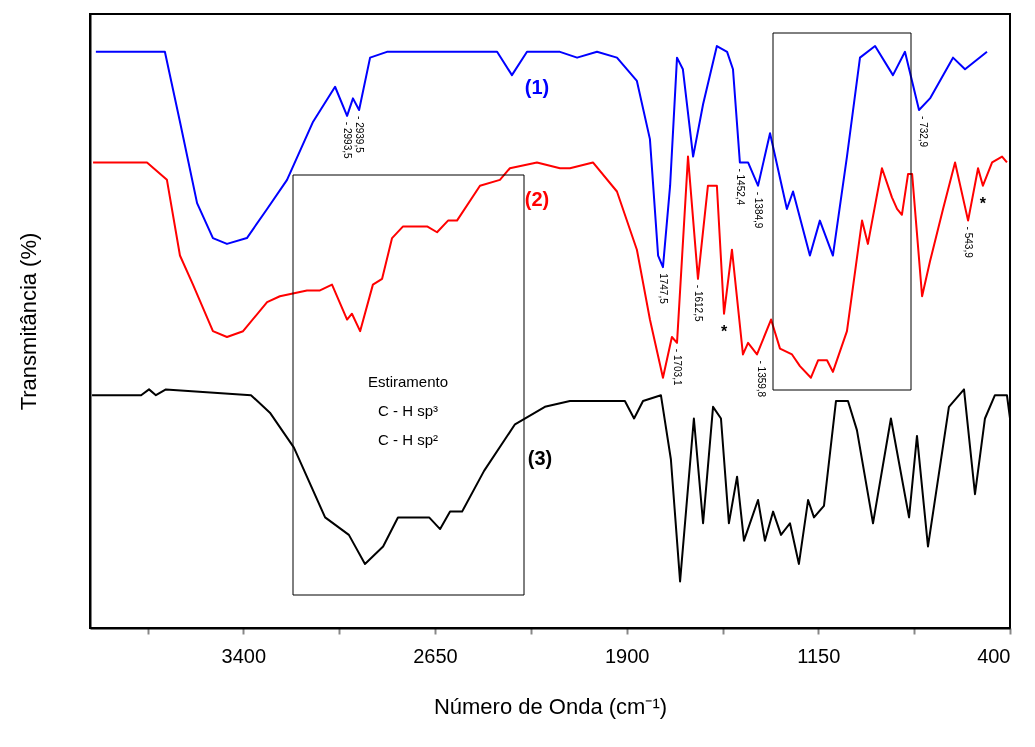 This screenshot has width=1035, height=747. I want to click on x-tick-label: 1150, so click(819, 655).